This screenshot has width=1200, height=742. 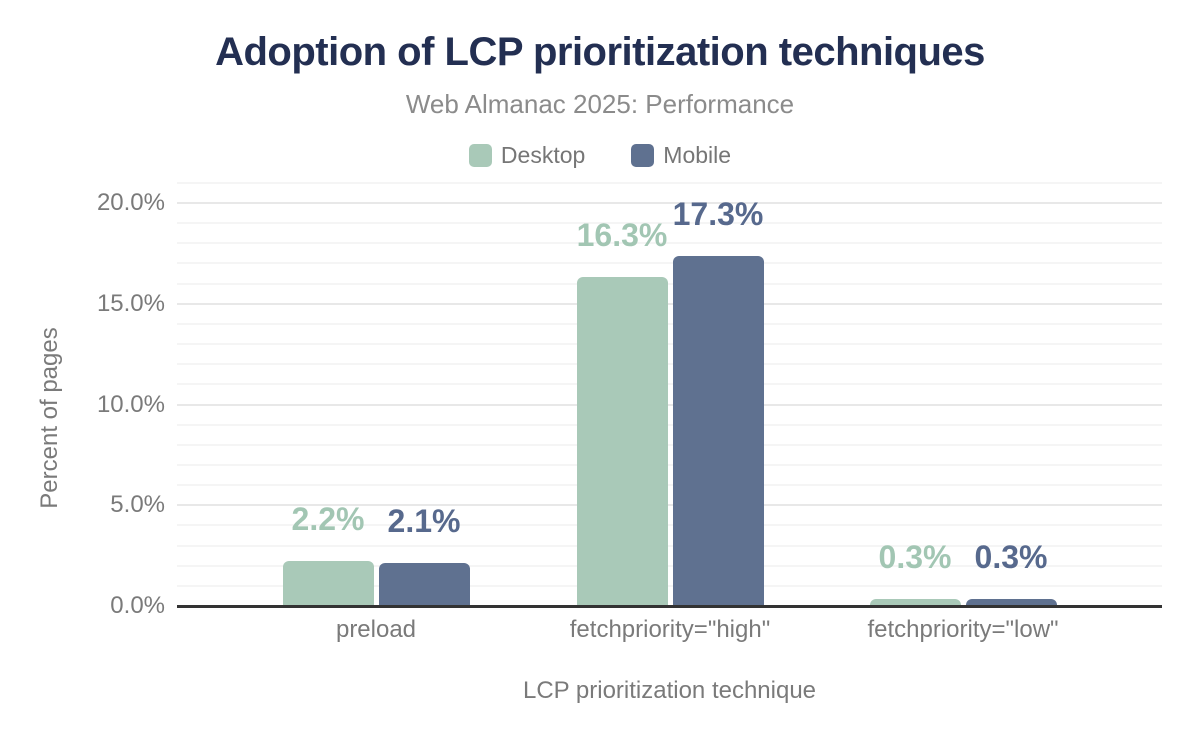 What do you see at coordinates (697, 155) in the screenshot?
I see `legend-label-mobile: Mobile` at bounding box center [697, 155].